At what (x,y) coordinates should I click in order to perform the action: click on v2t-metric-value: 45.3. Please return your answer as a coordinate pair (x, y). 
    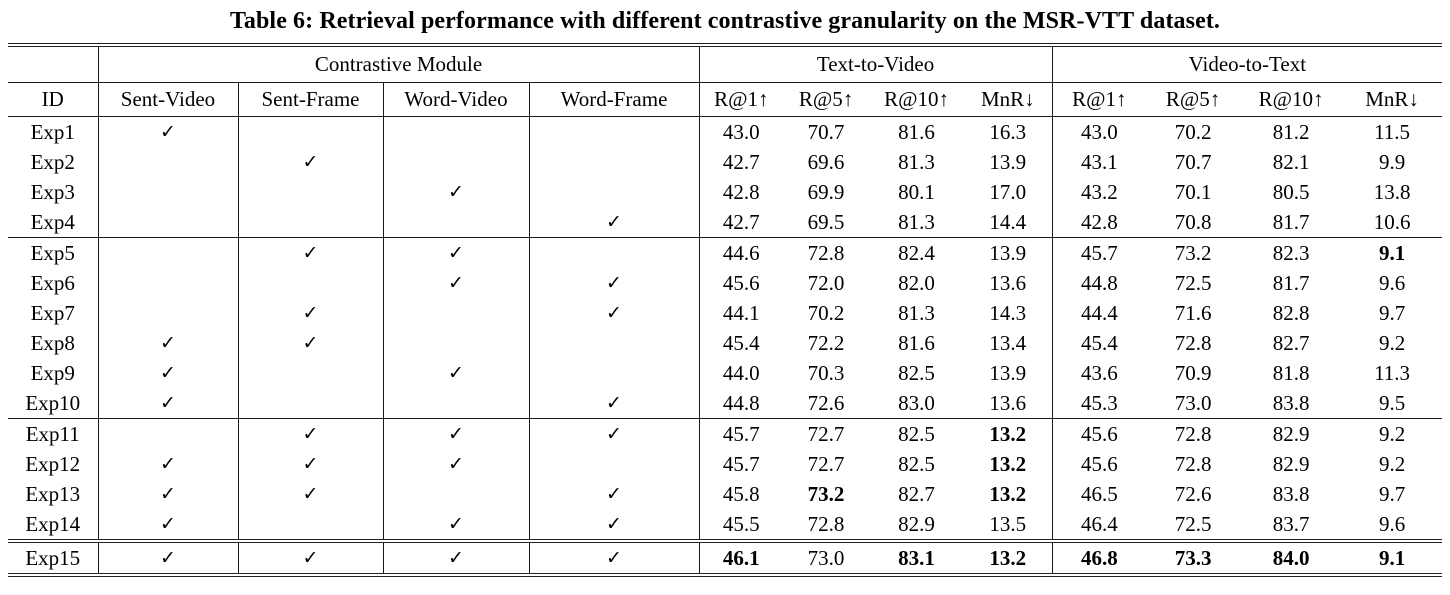
    Looking at the image, I should click on (1099, 403).